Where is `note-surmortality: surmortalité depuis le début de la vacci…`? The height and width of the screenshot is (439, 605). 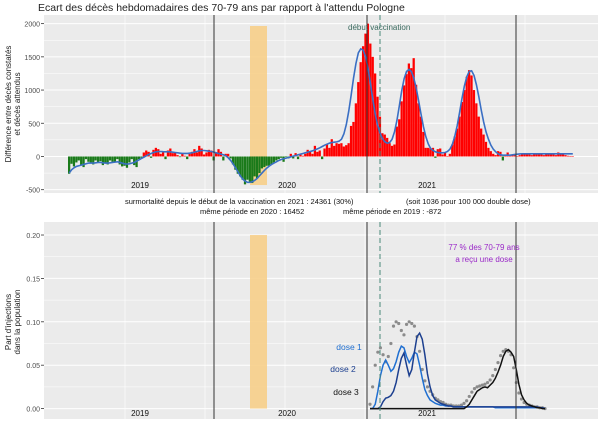 note-surmortality: surmortalité depuis le début de la vacci… is located at coordinates (239, 201).